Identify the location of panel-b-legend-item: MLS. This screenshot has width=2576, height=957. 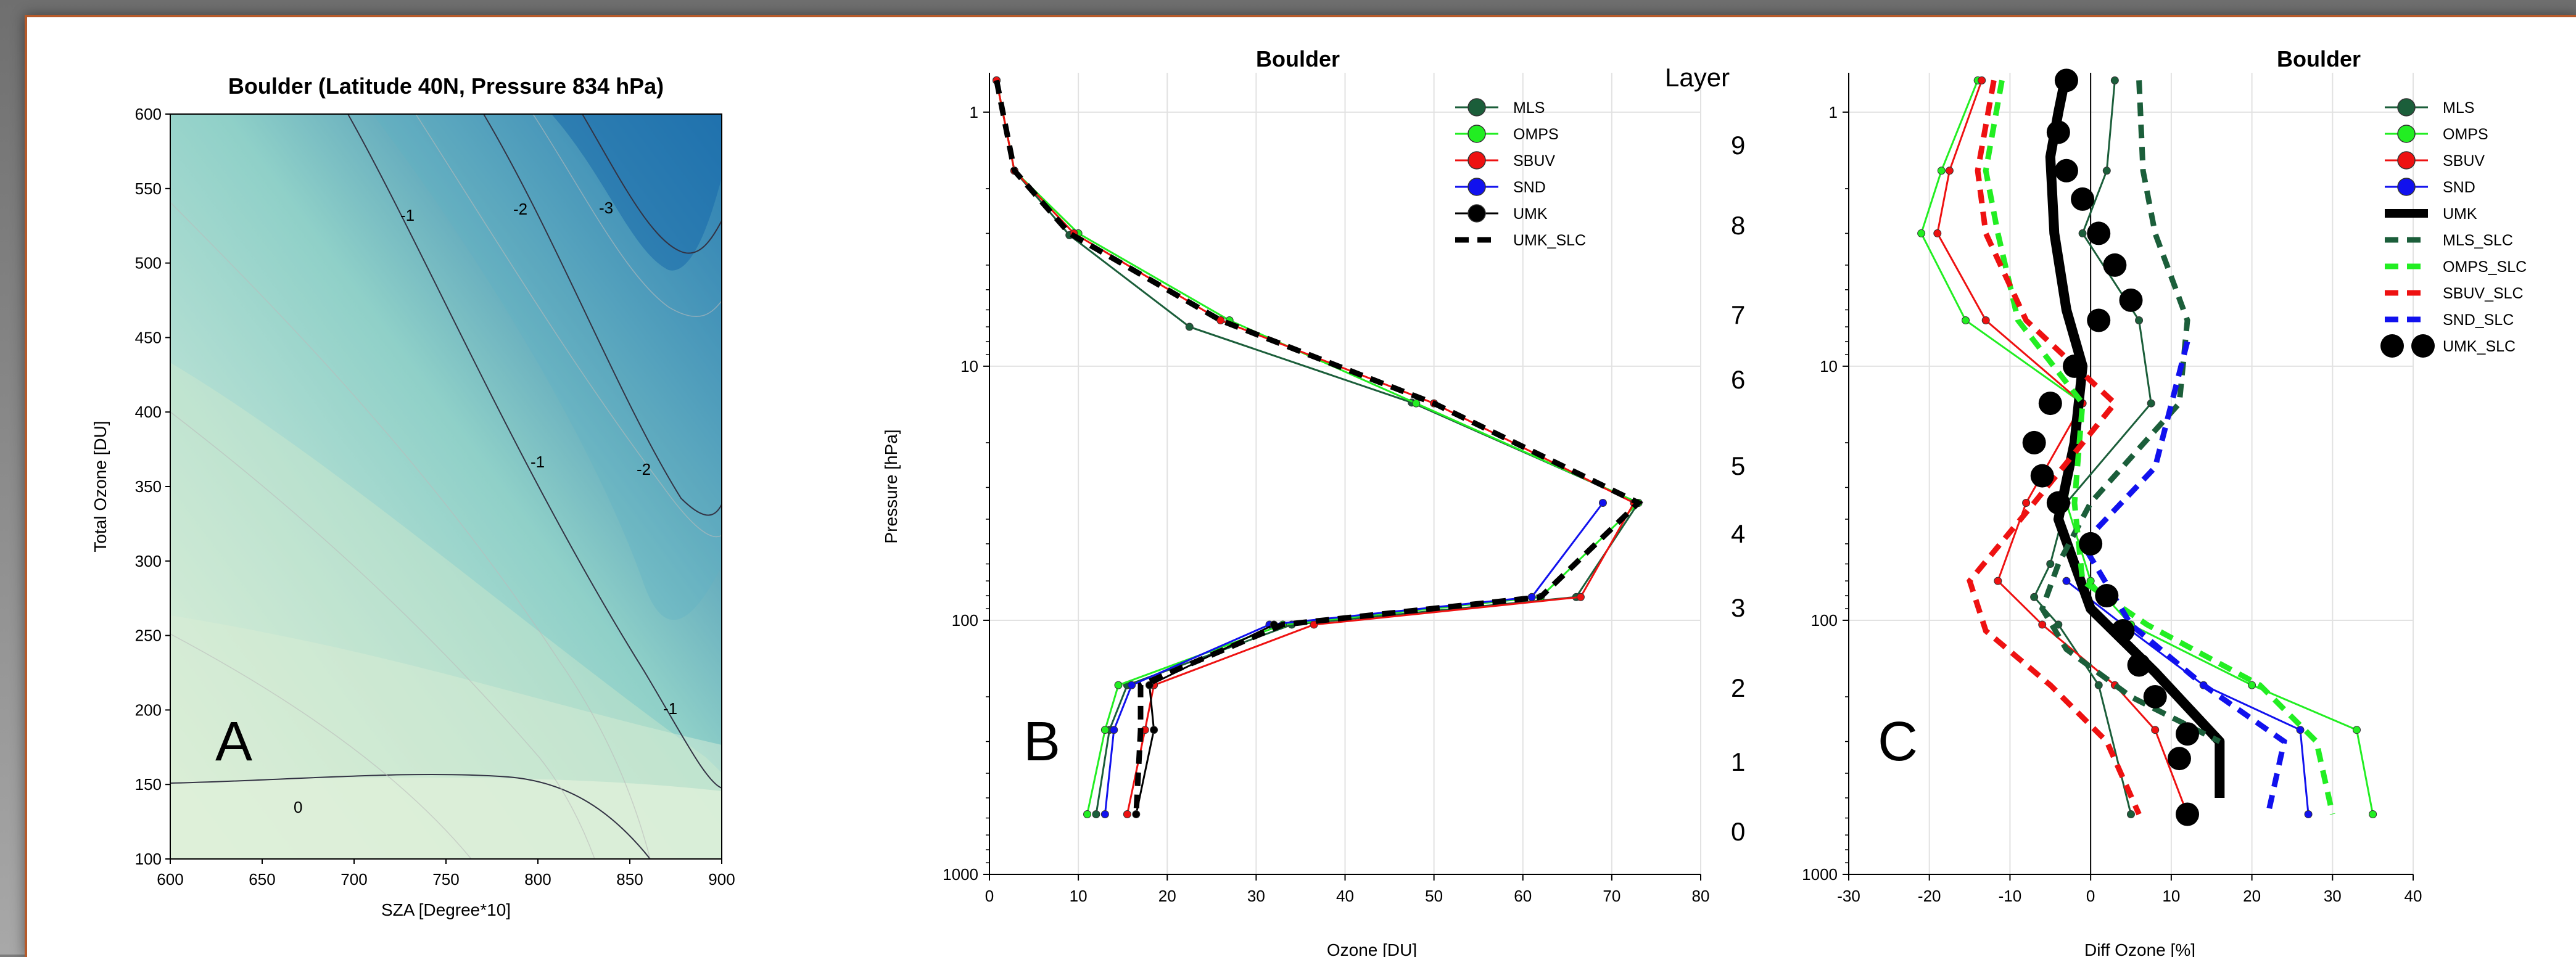
(1500, 108).